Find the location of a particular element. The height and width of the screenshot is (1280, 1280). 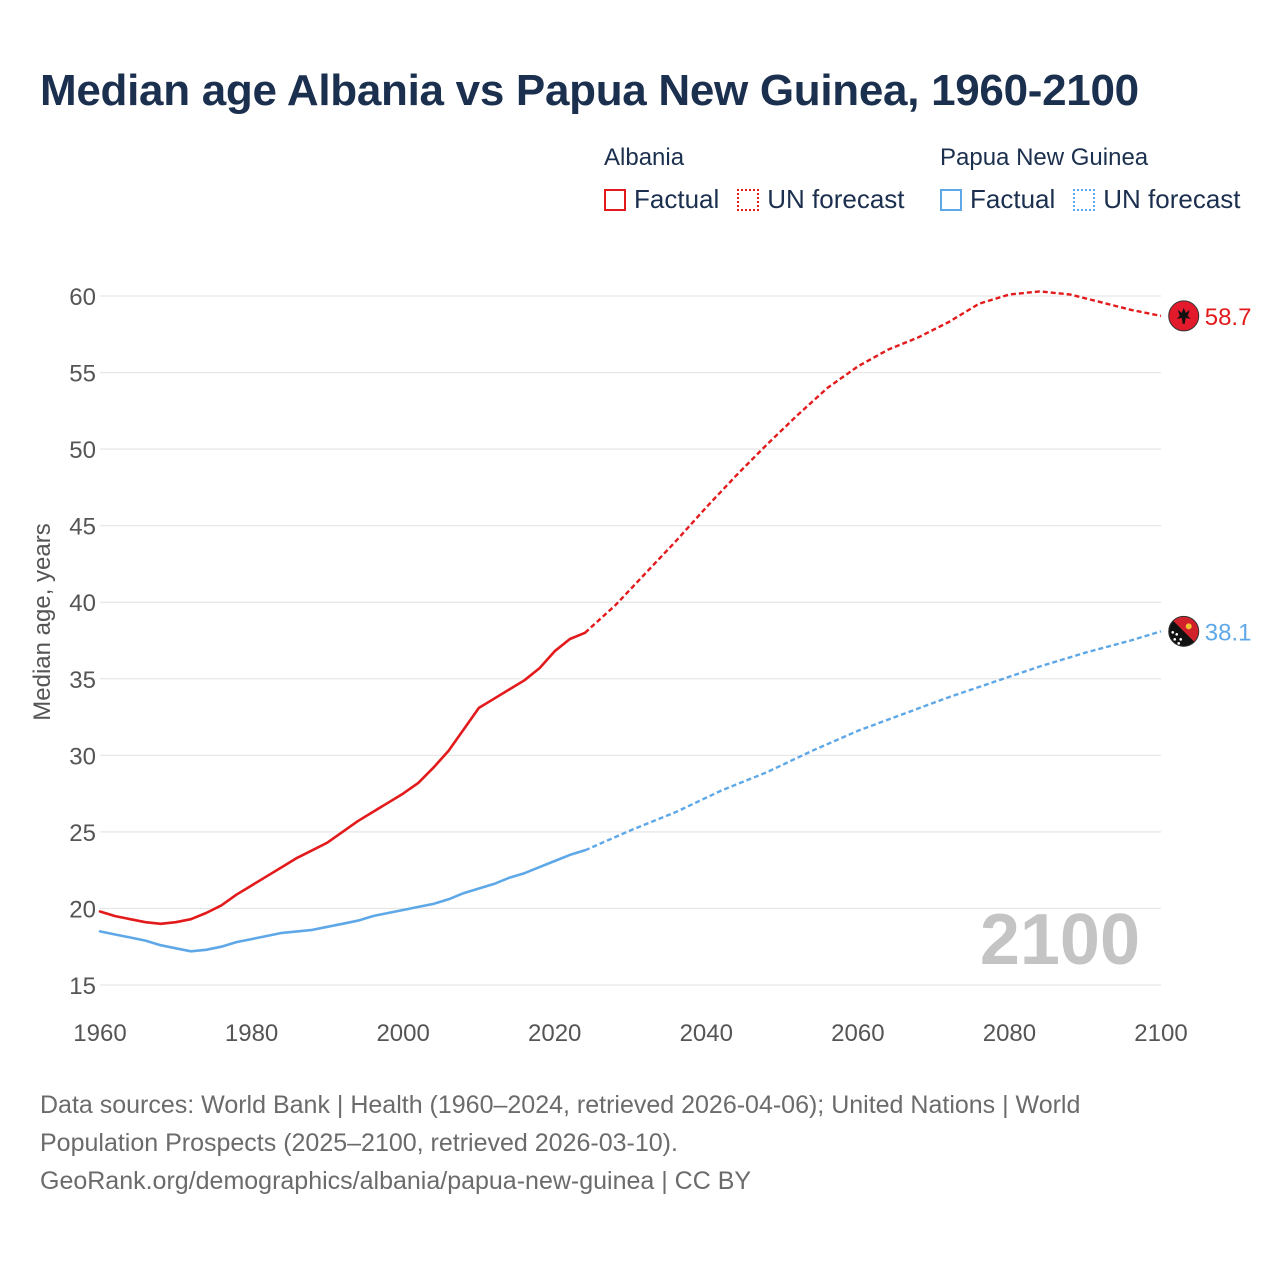

legend-albania-factual: Factual is located at coordinates (661, 199).